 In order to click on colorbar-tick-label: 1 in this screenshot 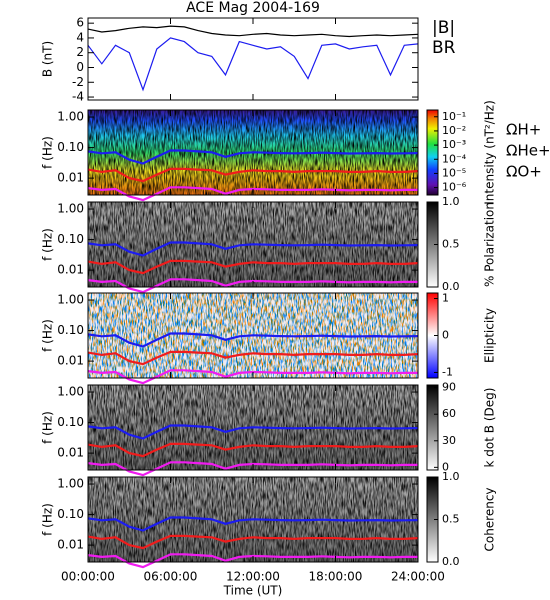, I will do `click(445, 298)`.